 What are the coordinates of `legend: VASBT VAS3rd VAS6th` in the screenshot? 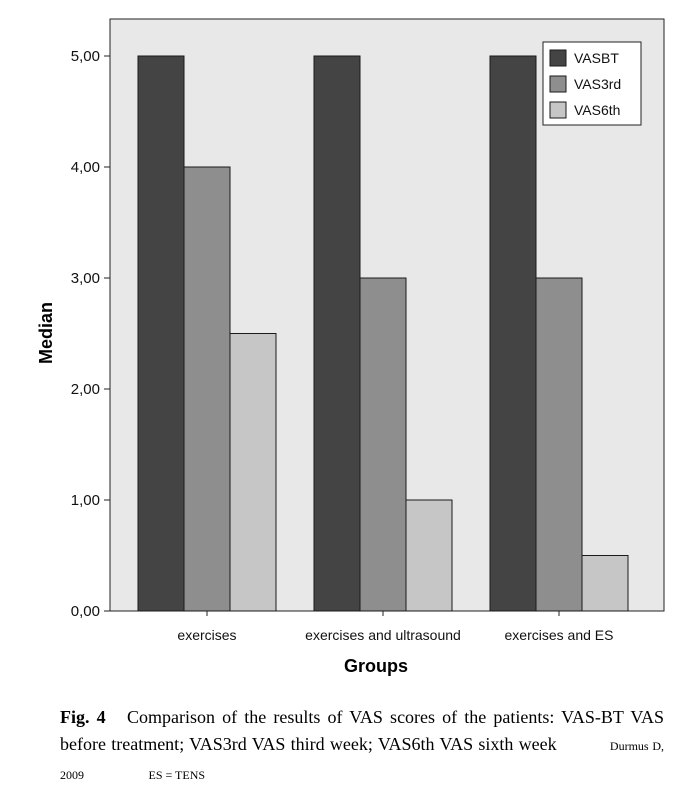 It's located at (592, 83).